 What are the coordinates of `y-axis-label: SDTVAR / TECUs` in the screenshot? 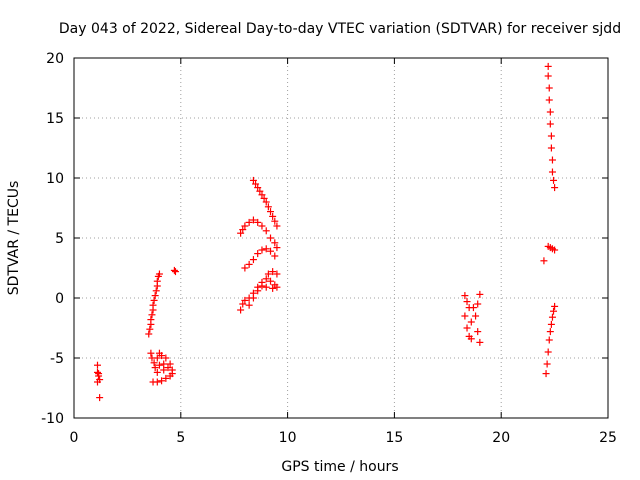 It's located at (14, 238).